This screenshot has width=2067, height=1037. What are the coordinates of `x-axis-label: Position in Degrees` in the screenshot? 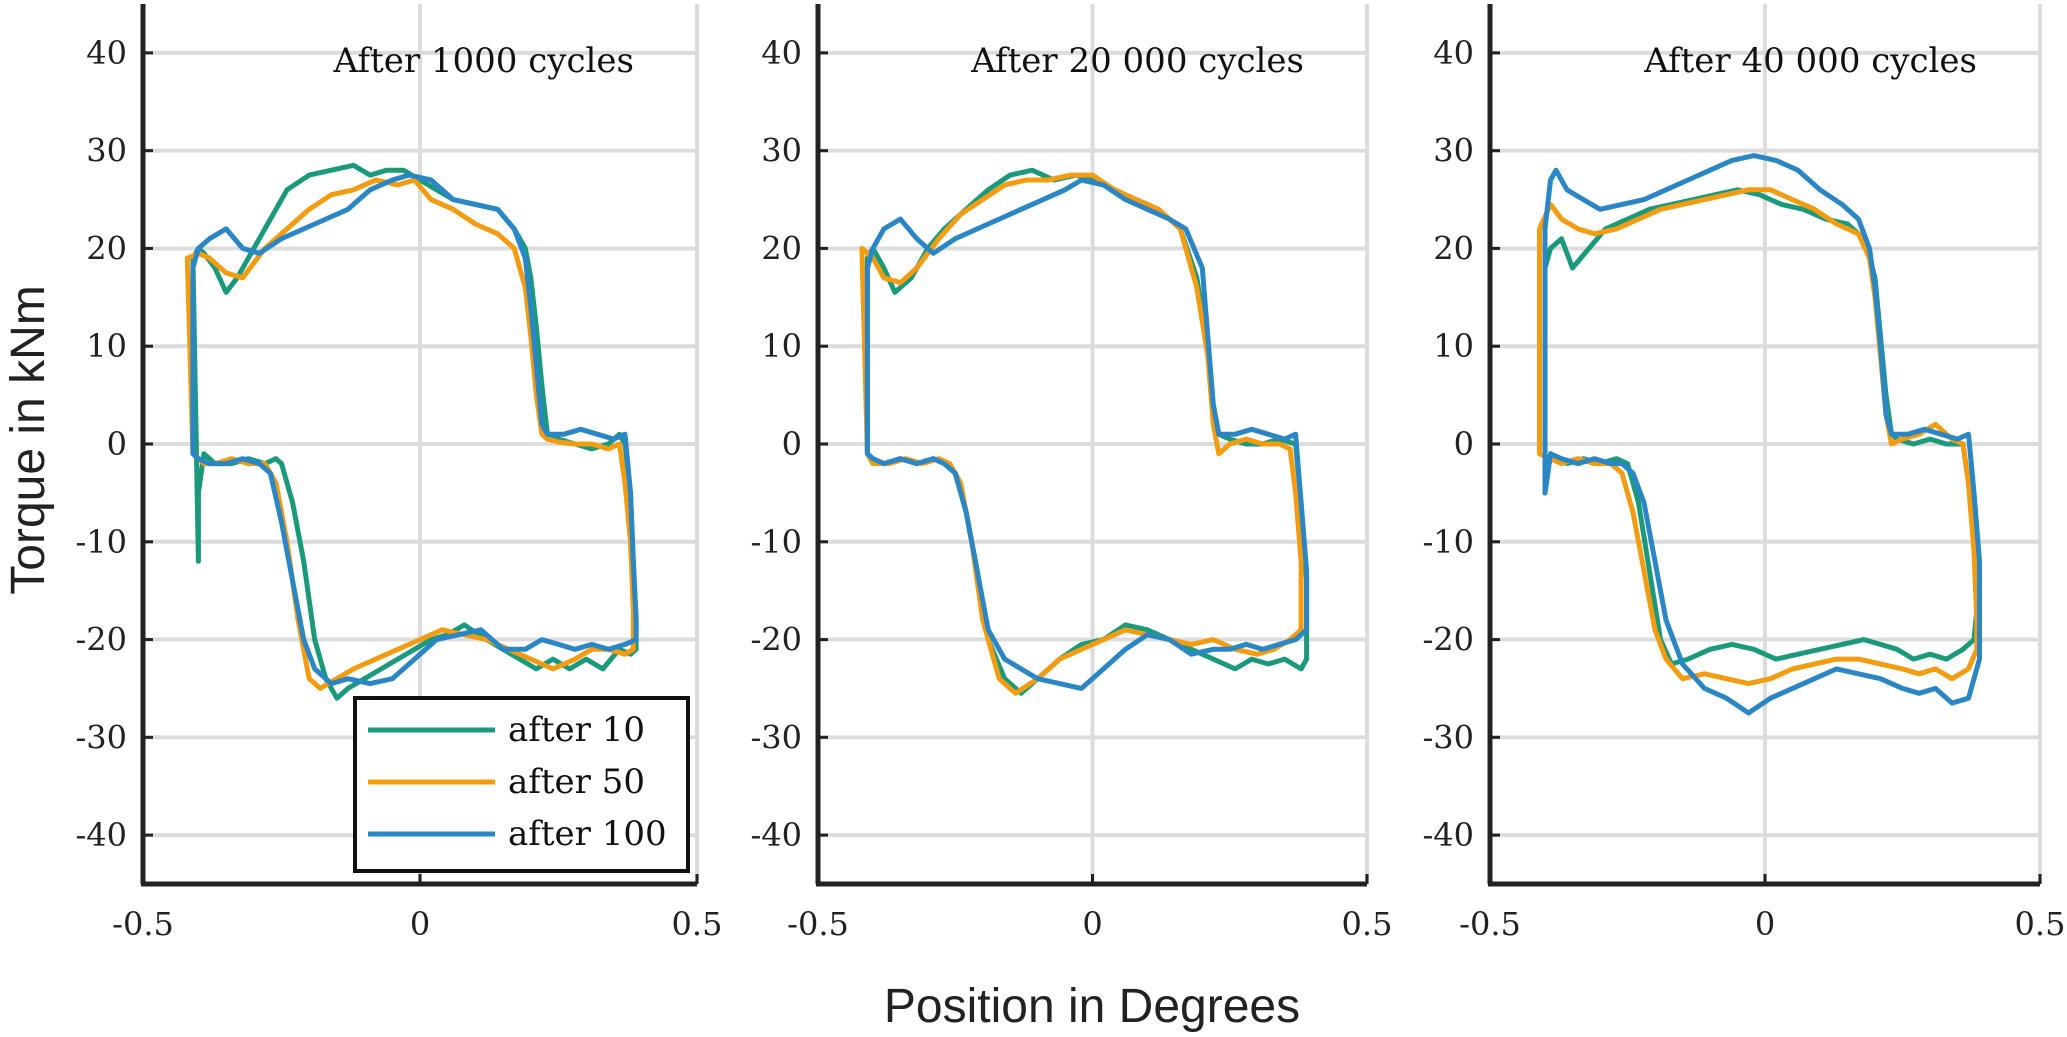 It's located at (1092, 1006).